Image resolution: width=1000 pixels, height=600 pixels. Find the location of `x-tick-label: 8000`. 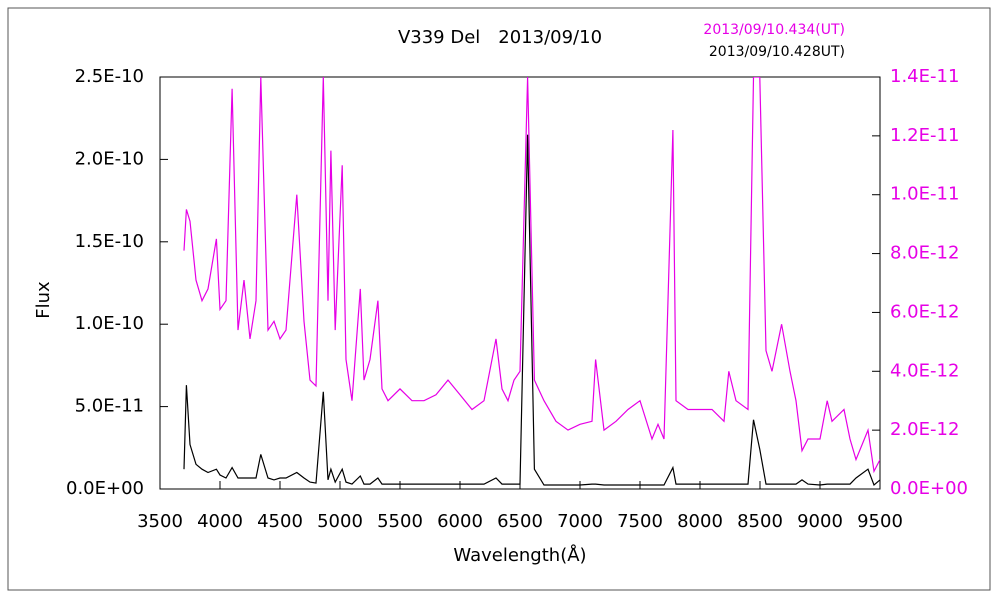

x-tick-label: 8000 is located at coordinates (700, 521).